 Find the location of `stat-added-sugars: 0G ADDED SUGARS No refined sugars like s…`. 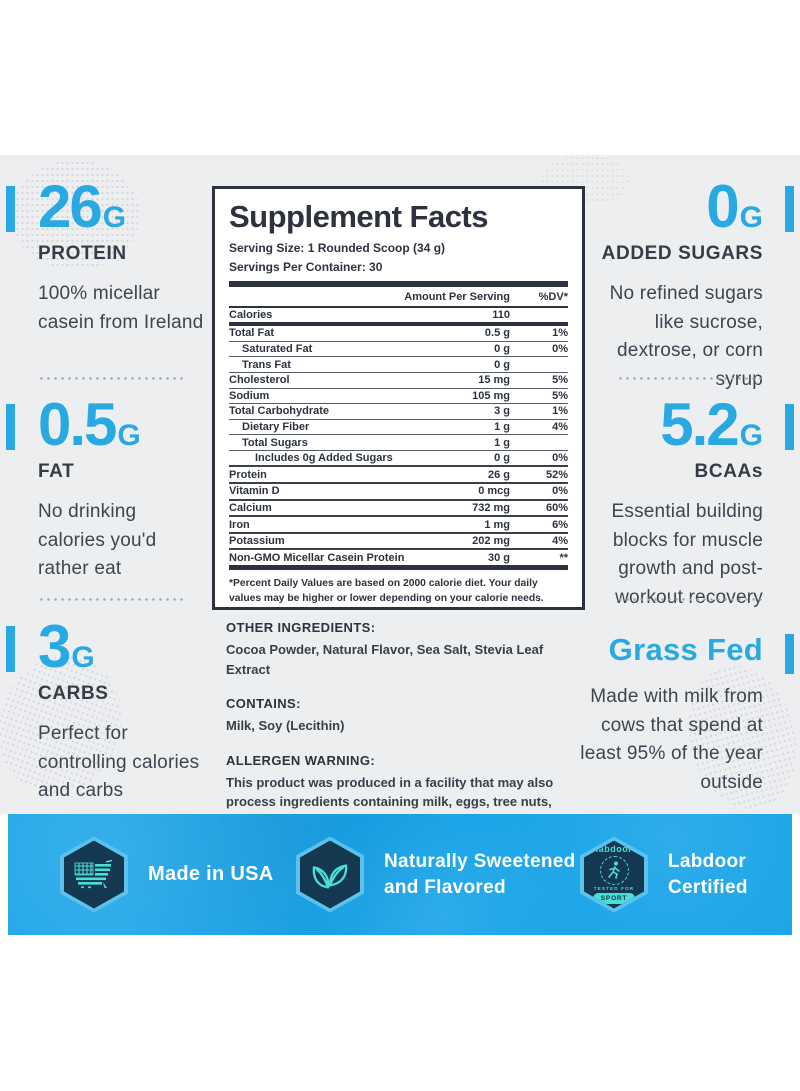

stat-added-sugars: 0G ADDED SUGARS No refined sugars like s… is located at coordinates (675, 283).